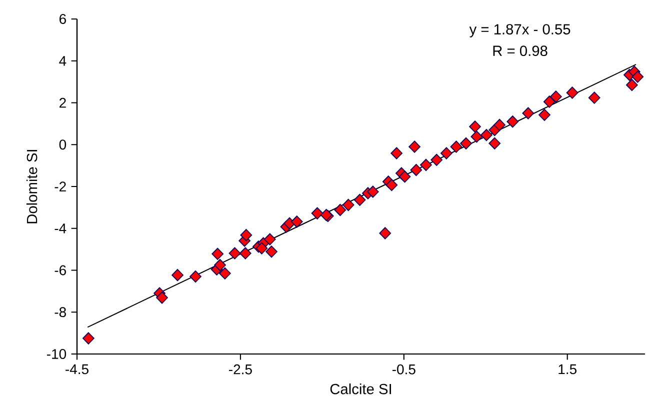 This screenshot has height=405, width=646. What do you see at coordinates (77, 369) in the screenshot?
I see `x-tick-label: -4.5` at bounding box center [77, 369].